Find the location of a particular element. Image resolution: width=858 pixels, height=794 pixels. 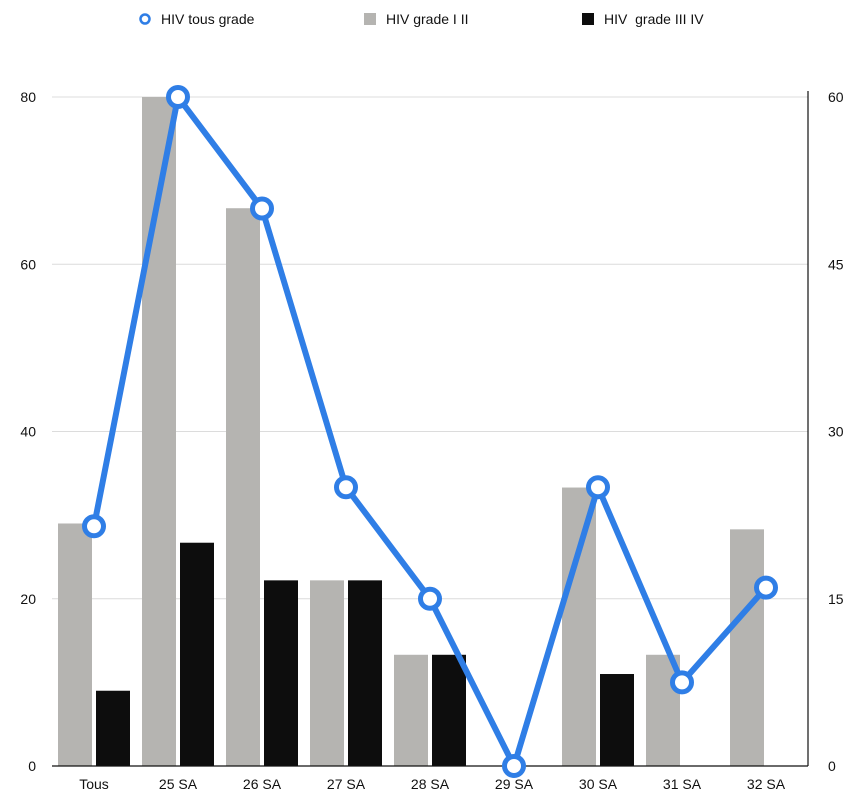

y-left-tick-label: 0 is located at coordinates (32, 766).